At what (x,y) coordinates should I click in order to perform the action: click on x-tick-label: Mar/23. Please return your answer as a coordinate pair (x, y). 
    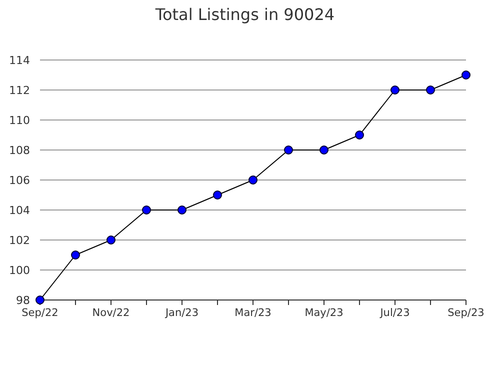
    Looking at the image, I should click on (253, 313).